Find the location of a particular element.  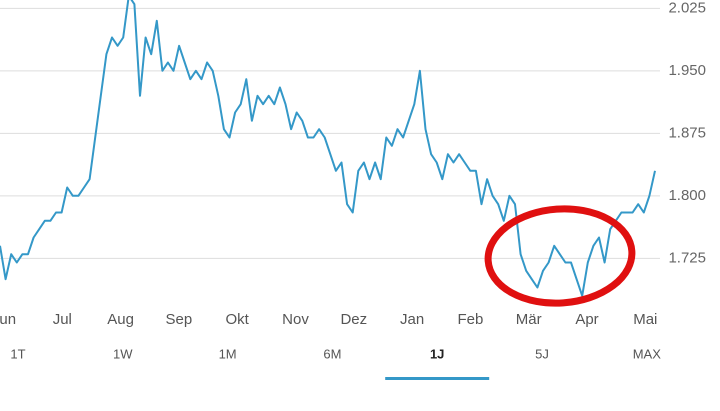

x-tick-label: Jul is located at coordinates (62, 319).